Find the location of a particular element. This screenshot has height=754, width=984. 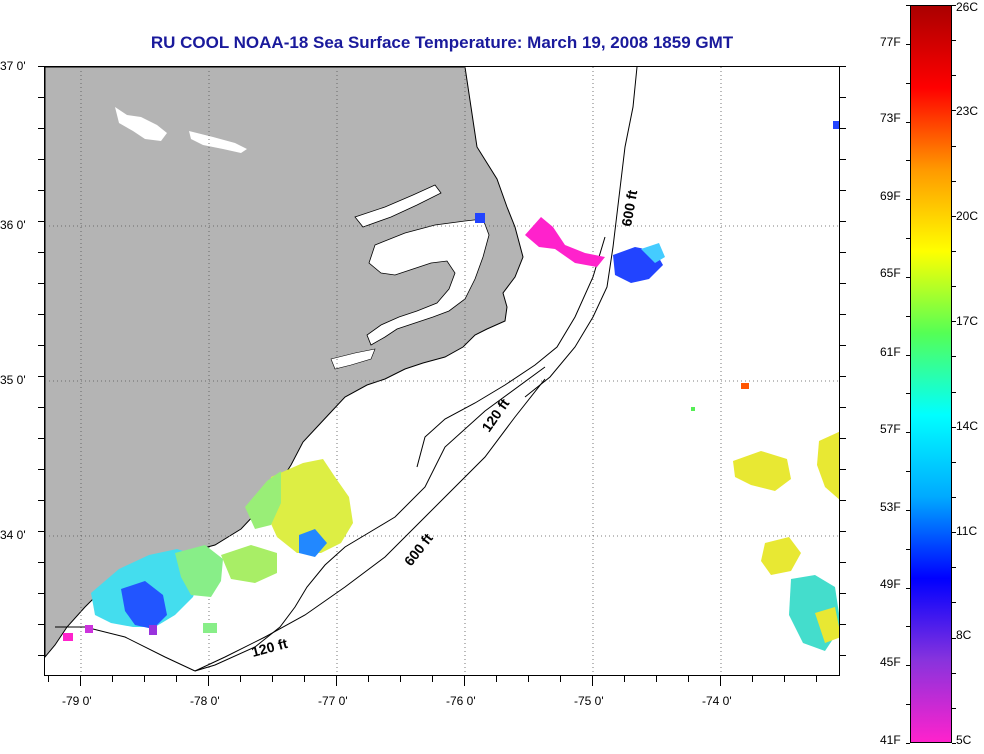

sst-patch-yellow-center is located at coordinates (310, 506).